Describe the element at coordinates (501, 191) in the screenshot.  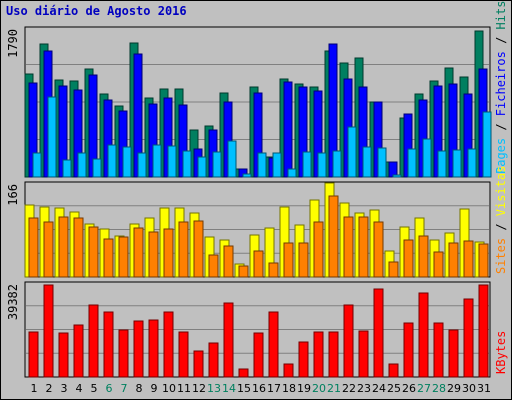
I see `side-legend-part: Visitas` at that location.